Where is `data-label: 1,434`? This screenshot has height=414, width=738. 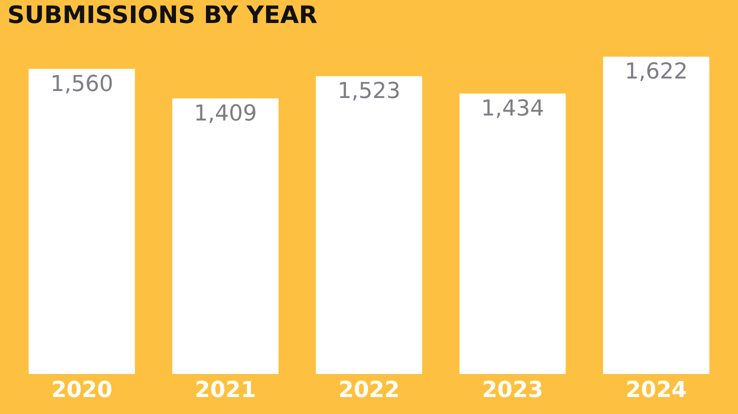 data-label: 1,434 is located at coordinates (512, 109).